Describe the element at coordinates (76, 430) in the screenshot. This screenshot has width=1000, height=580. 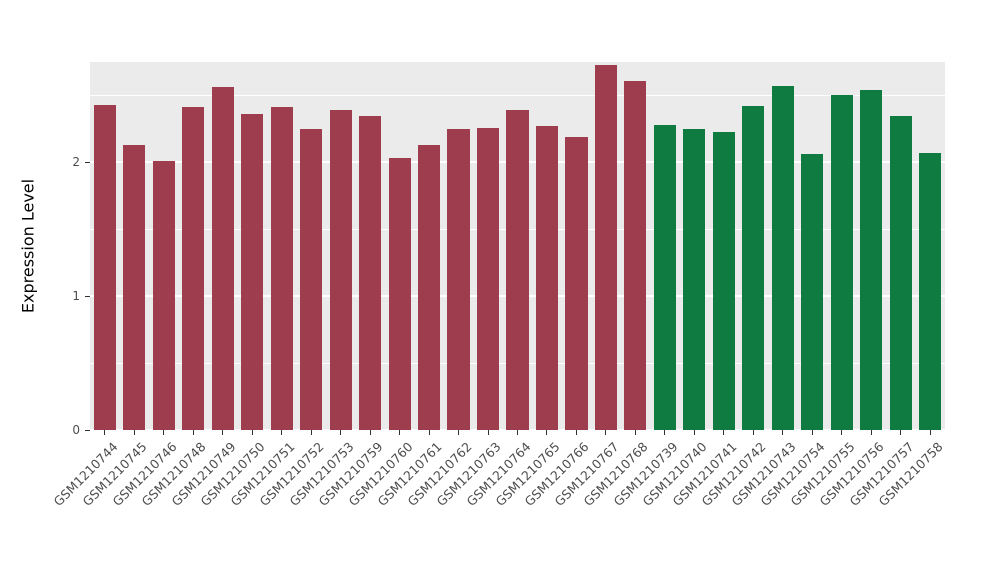
I see `y-tick-label: 0` at that location.